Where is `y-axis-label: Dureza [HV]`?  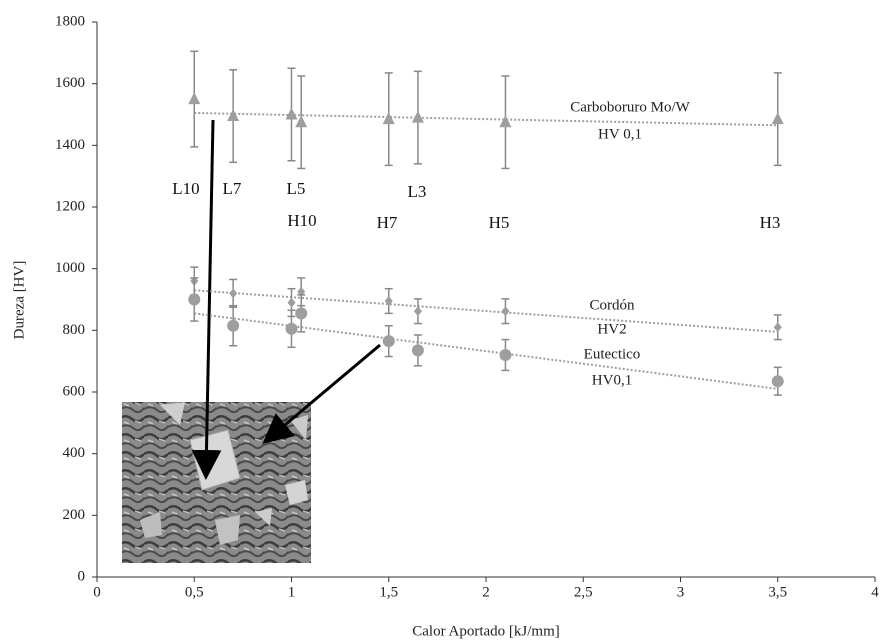
y-axis-label: Dureza [HV] is located at coordinates (19, 300).